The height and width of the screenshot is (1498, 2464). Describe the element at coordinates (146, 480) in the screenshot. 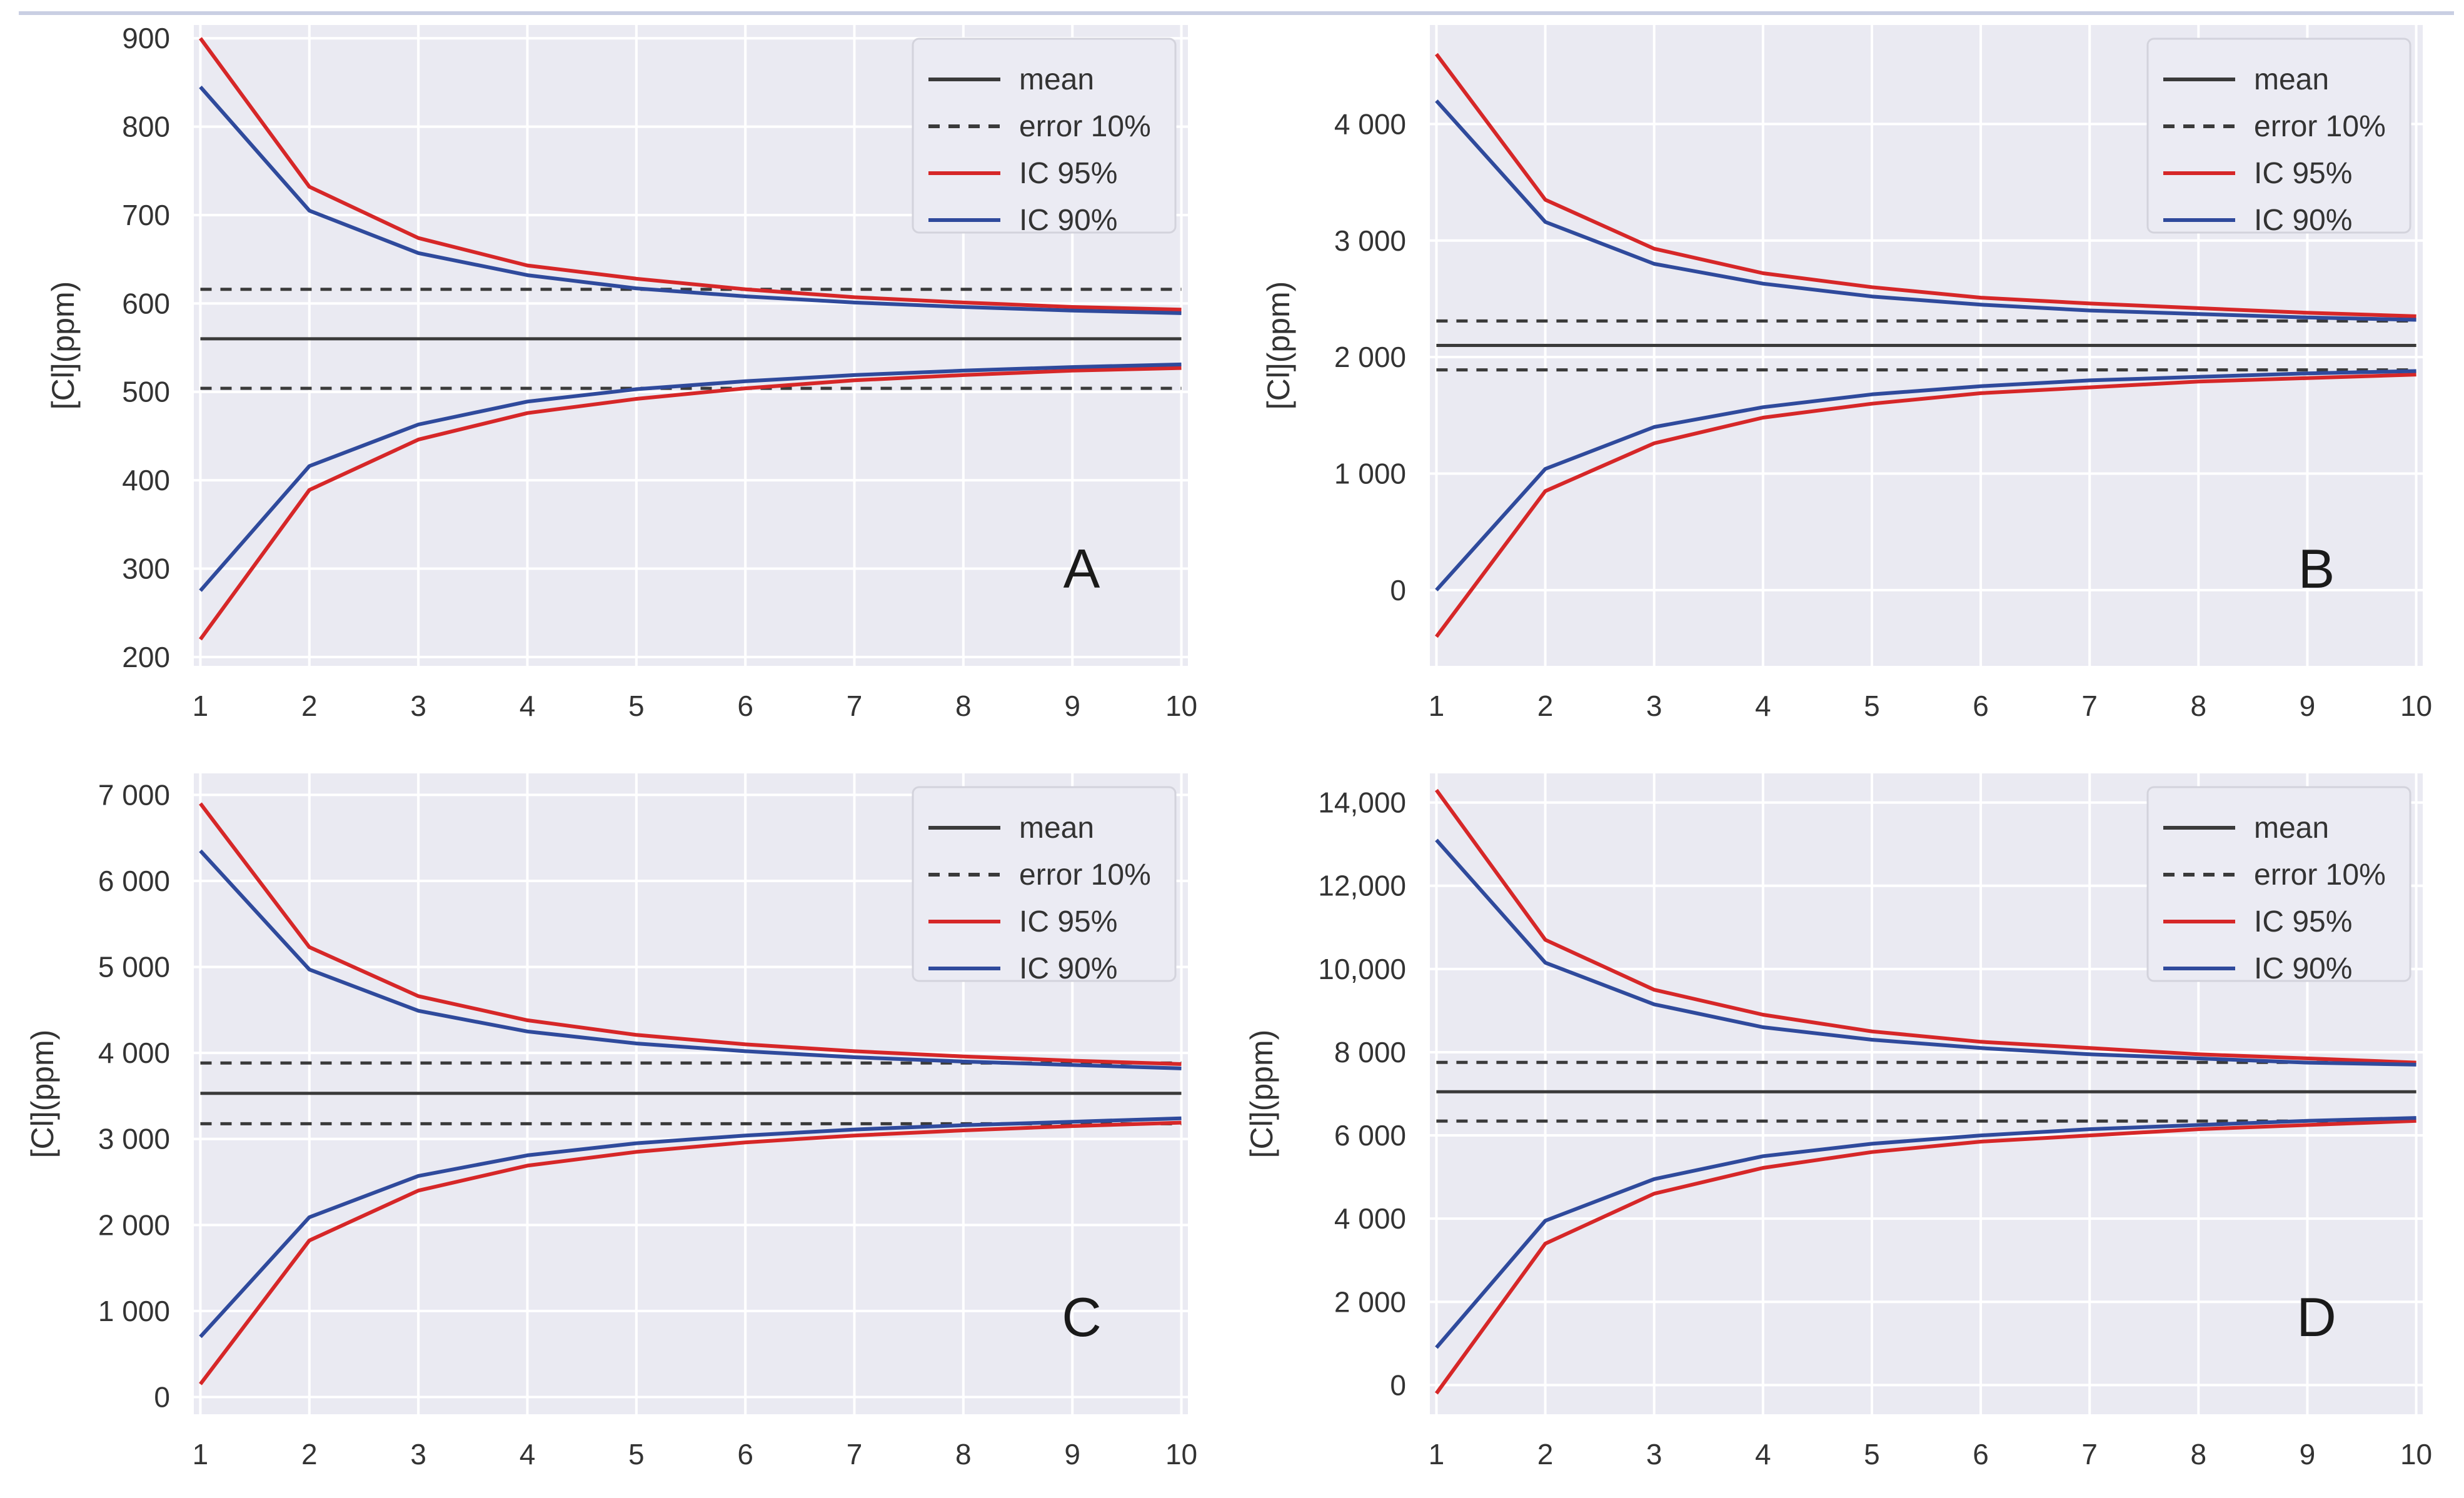

I see `y-tick-label: 400` at that location.